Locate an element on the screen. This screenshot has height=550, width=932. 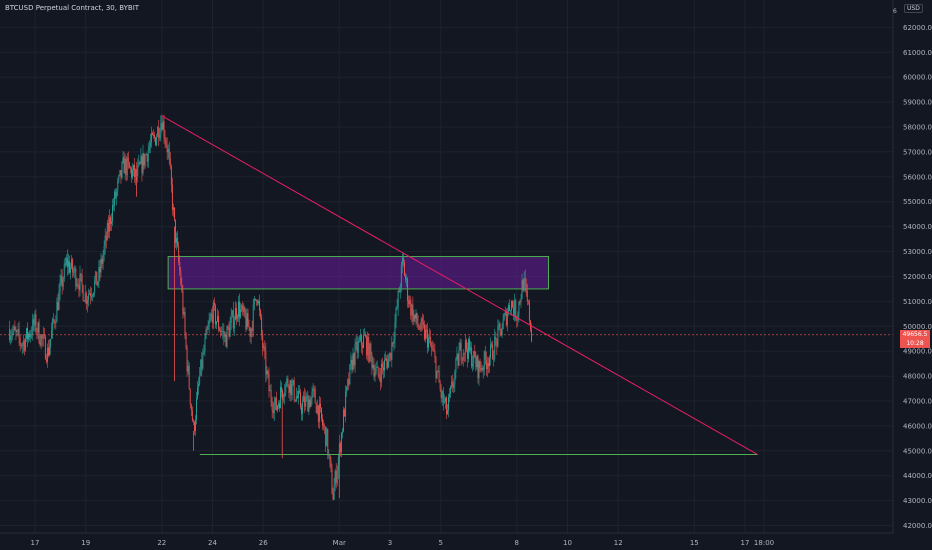
time-axis: 17 19 22 24 26 Mar 3 5 8 10 12 15 17 18:00 is located at coordinates (403, 543).